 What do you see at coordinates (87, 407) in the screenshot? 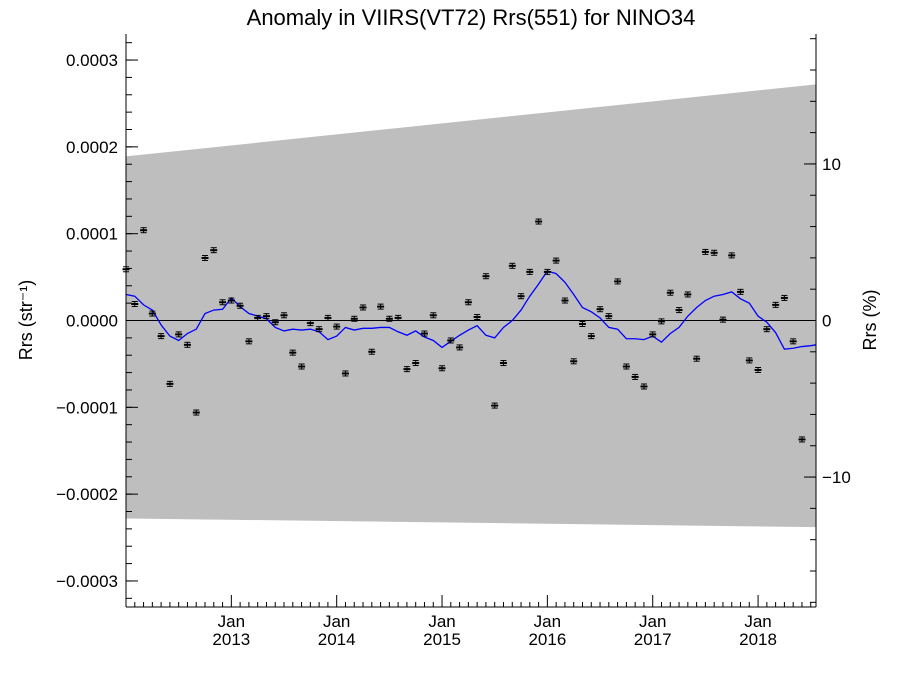
I see `y-tick-label: −0.0001` at bounding box center [87, 407].